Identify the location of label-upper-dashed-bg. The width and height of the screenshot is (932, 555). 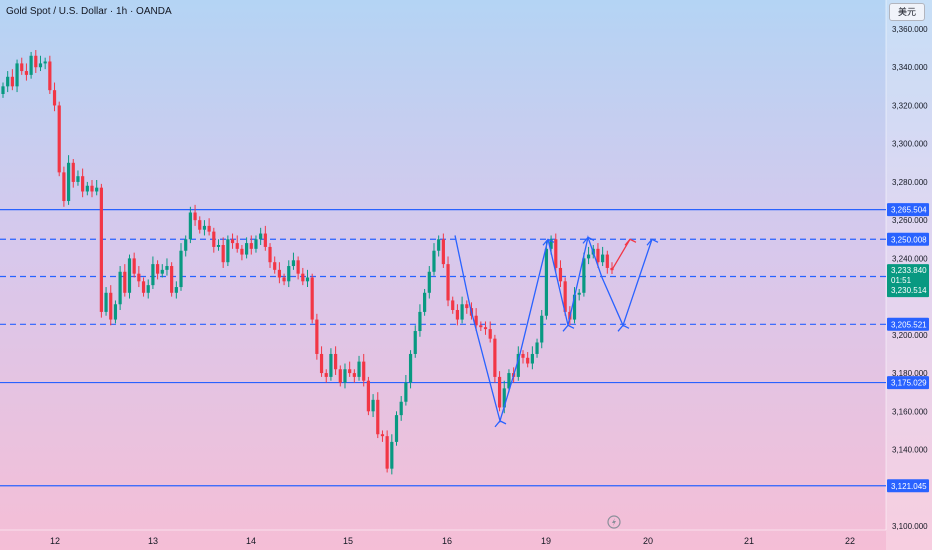
(908, 239).